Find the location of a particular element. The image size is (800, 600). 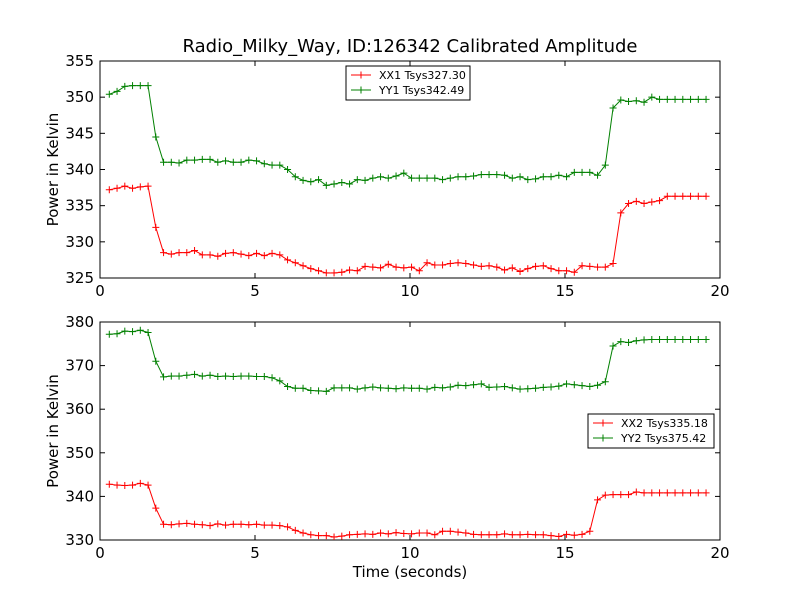

legend-label: XX1 Tsys327.30 is located at coordinates (422, 75).